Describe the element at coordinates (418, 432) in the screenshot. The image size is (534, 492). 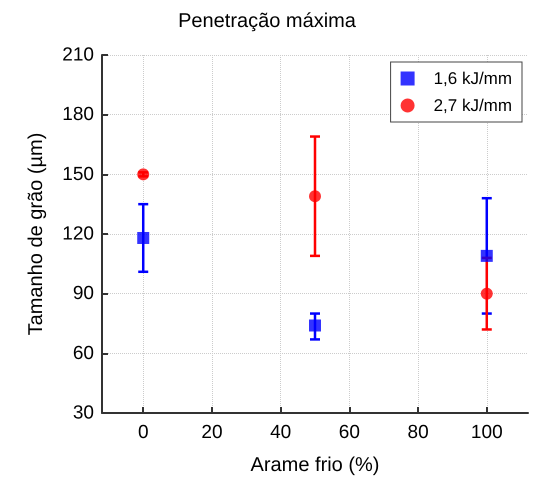
I see `x-tick-label: 80` at that location.